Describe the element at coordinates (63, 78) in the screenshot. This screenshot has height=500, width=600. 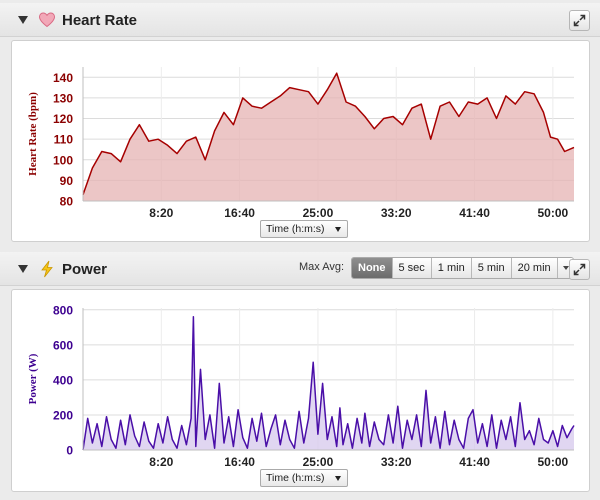
I see `heart-rate-y-tick-label: 140` at that location.